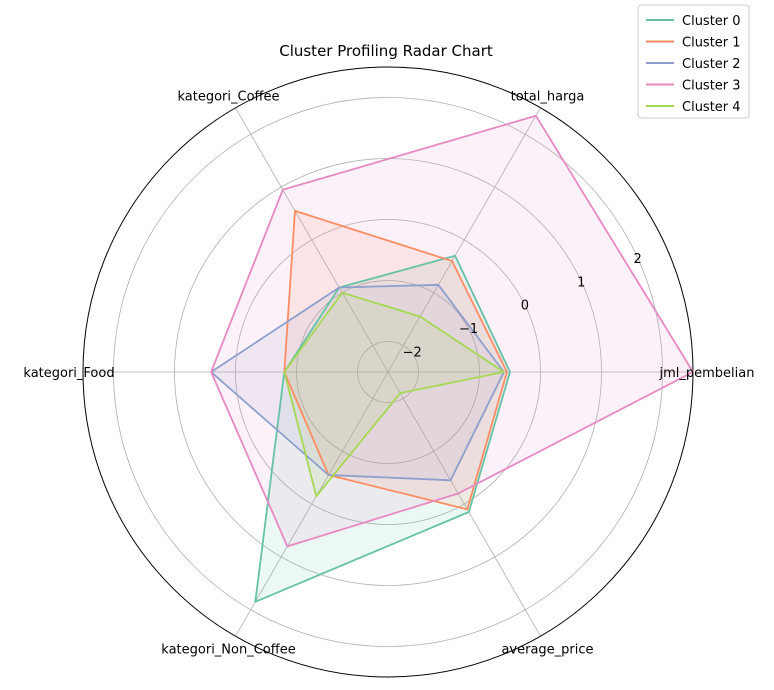 This screenshot has height=690, width=774. Describe the element at coordinates (581, 282) in the screenshot. I see `r-tick-label: 1` at that location.